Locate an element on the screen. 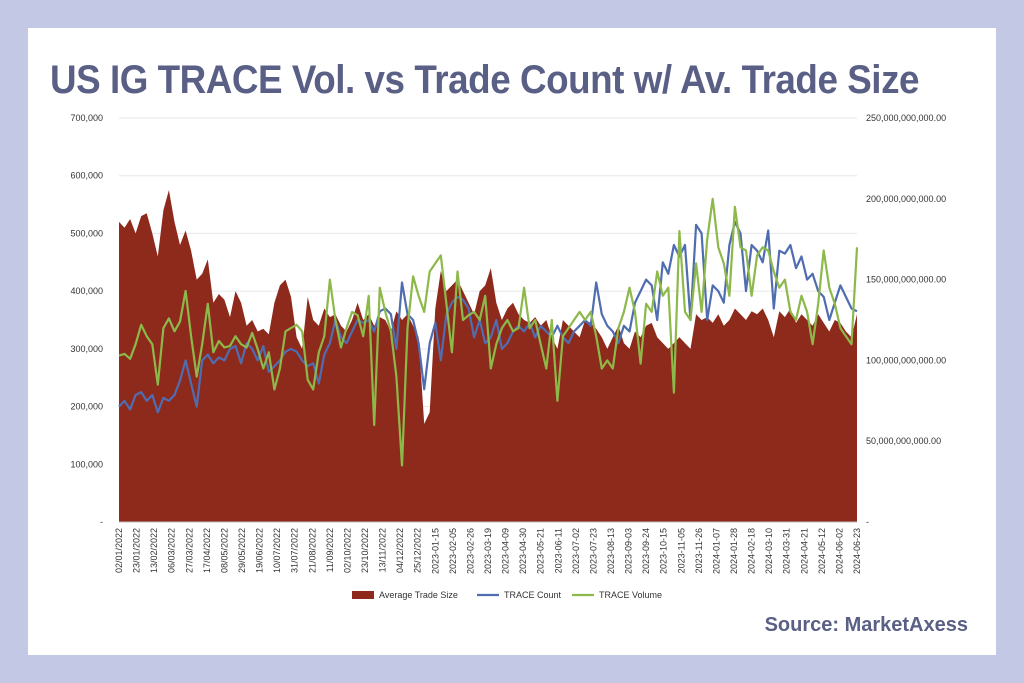 The width and height of the screenshot is (1024, 683). x-axis-tick-label: 13/02/2022 is located at coordinates (154, 550).